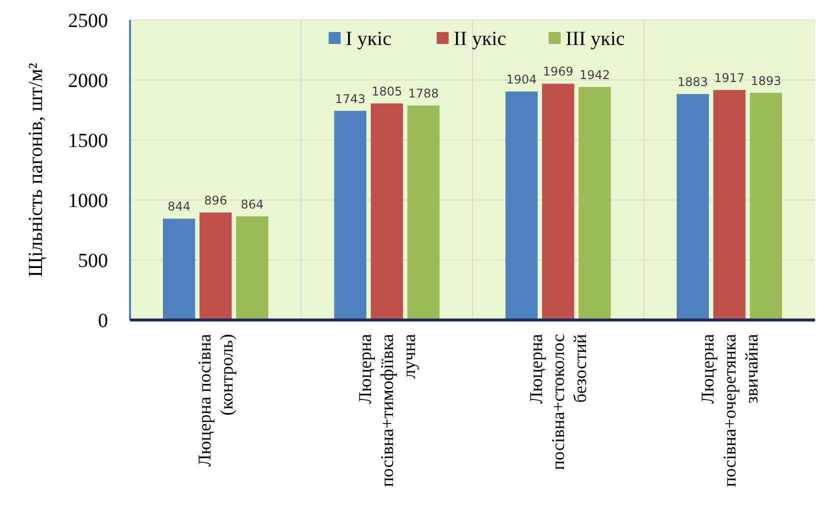  I want to click on legend-label: II укіс, so click(480, 39).